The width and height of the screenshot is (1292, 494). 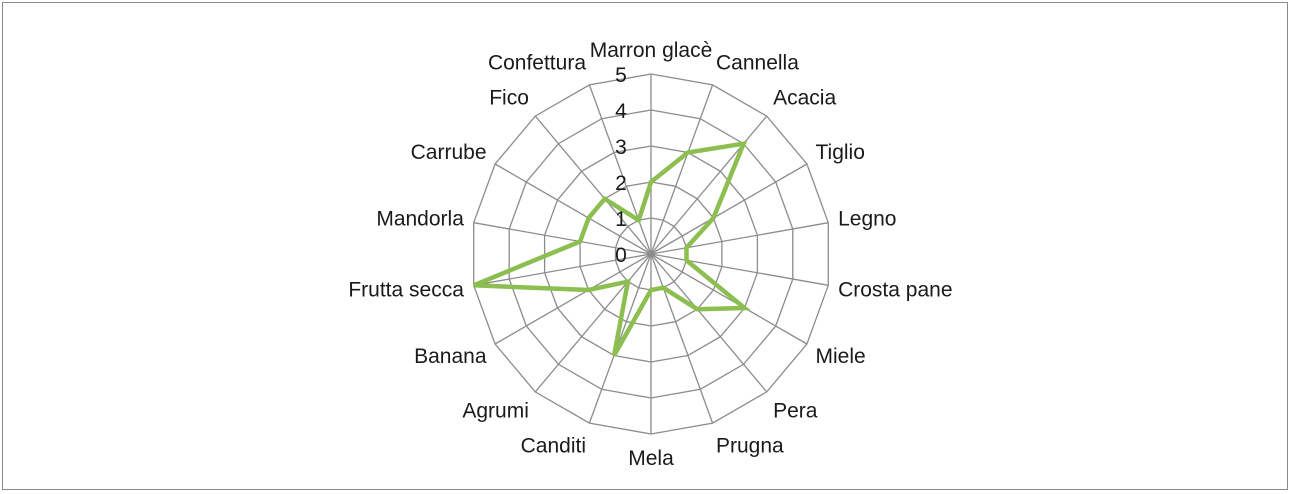 I want to click on category-label: Marron glacè, so click(x=651, y=50).